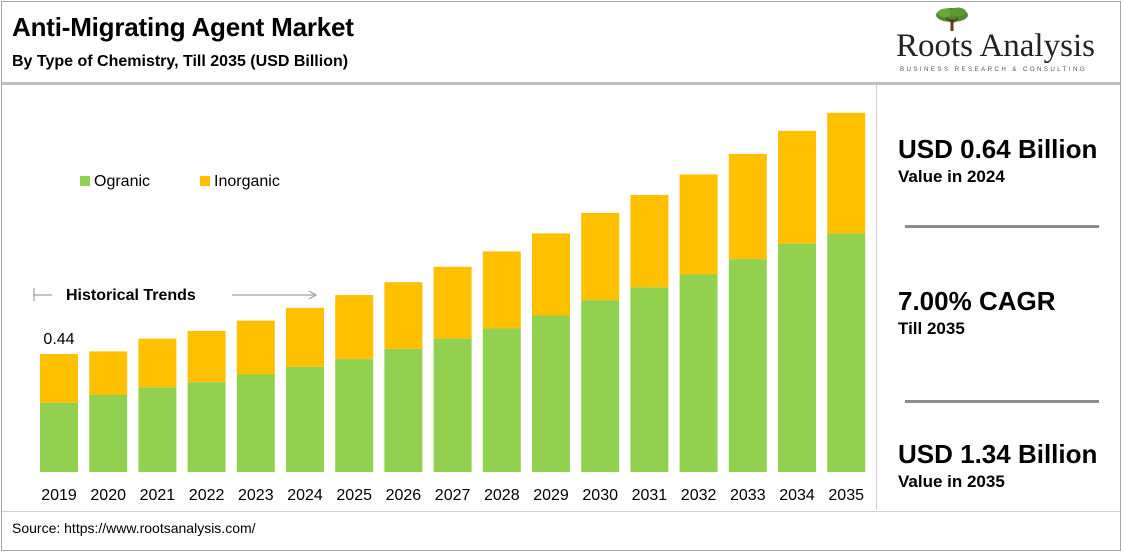 The width and height of the screenshot is (1123, 553). Describe the element at coordinates (59, 495) in the screenshot. I see `x-tick-label: 2019` at that location.